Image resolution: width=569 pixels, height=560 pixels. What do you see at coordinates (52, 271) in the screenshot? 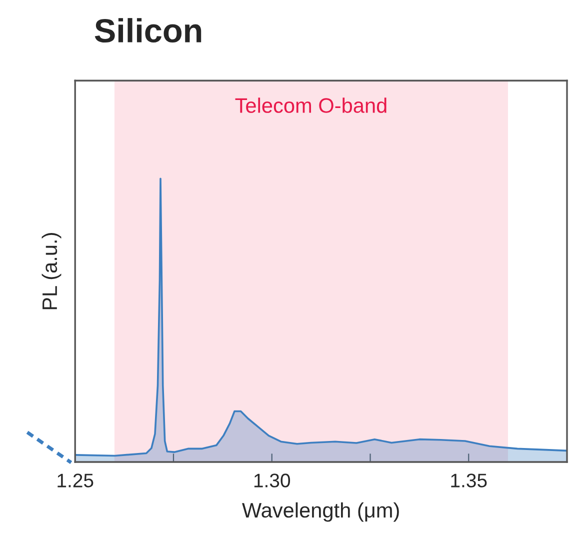
I see `y-axis-title: PL (a.u.)` at bounding box center [52, 271].